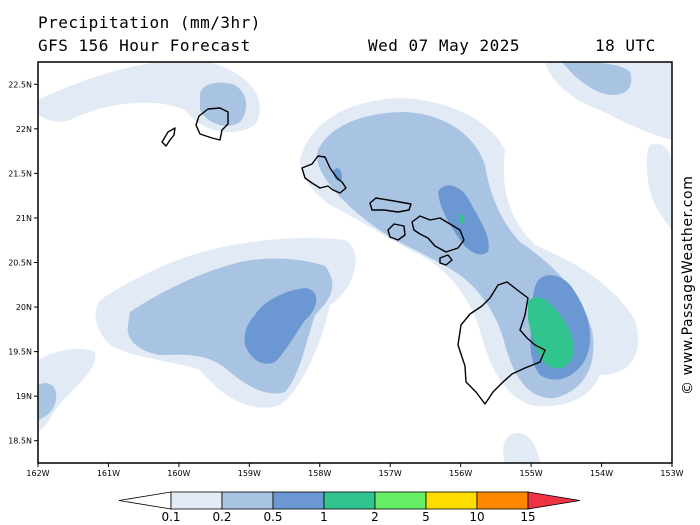  I want to click on niihau-island, so click(168, 137).